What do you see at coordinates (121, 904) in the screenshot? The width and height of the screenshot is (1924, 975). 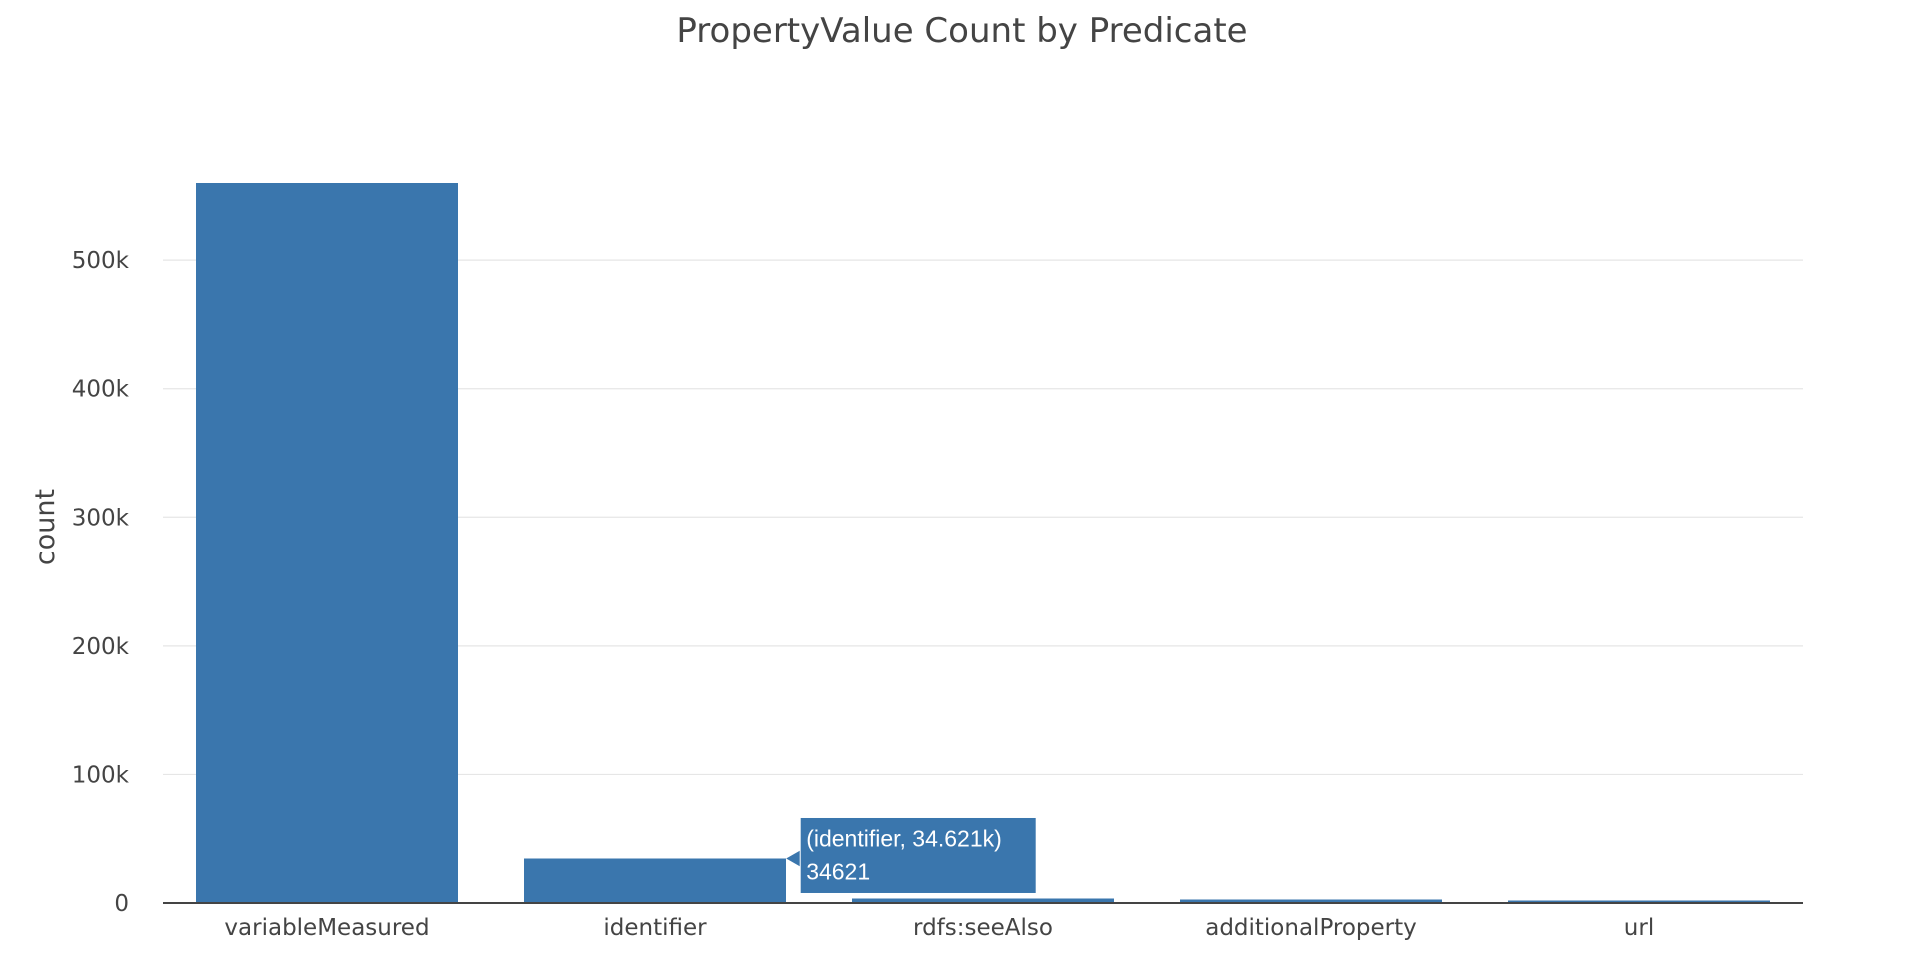 I see `y-tick-label: 0` at bounding box center [121, 904].